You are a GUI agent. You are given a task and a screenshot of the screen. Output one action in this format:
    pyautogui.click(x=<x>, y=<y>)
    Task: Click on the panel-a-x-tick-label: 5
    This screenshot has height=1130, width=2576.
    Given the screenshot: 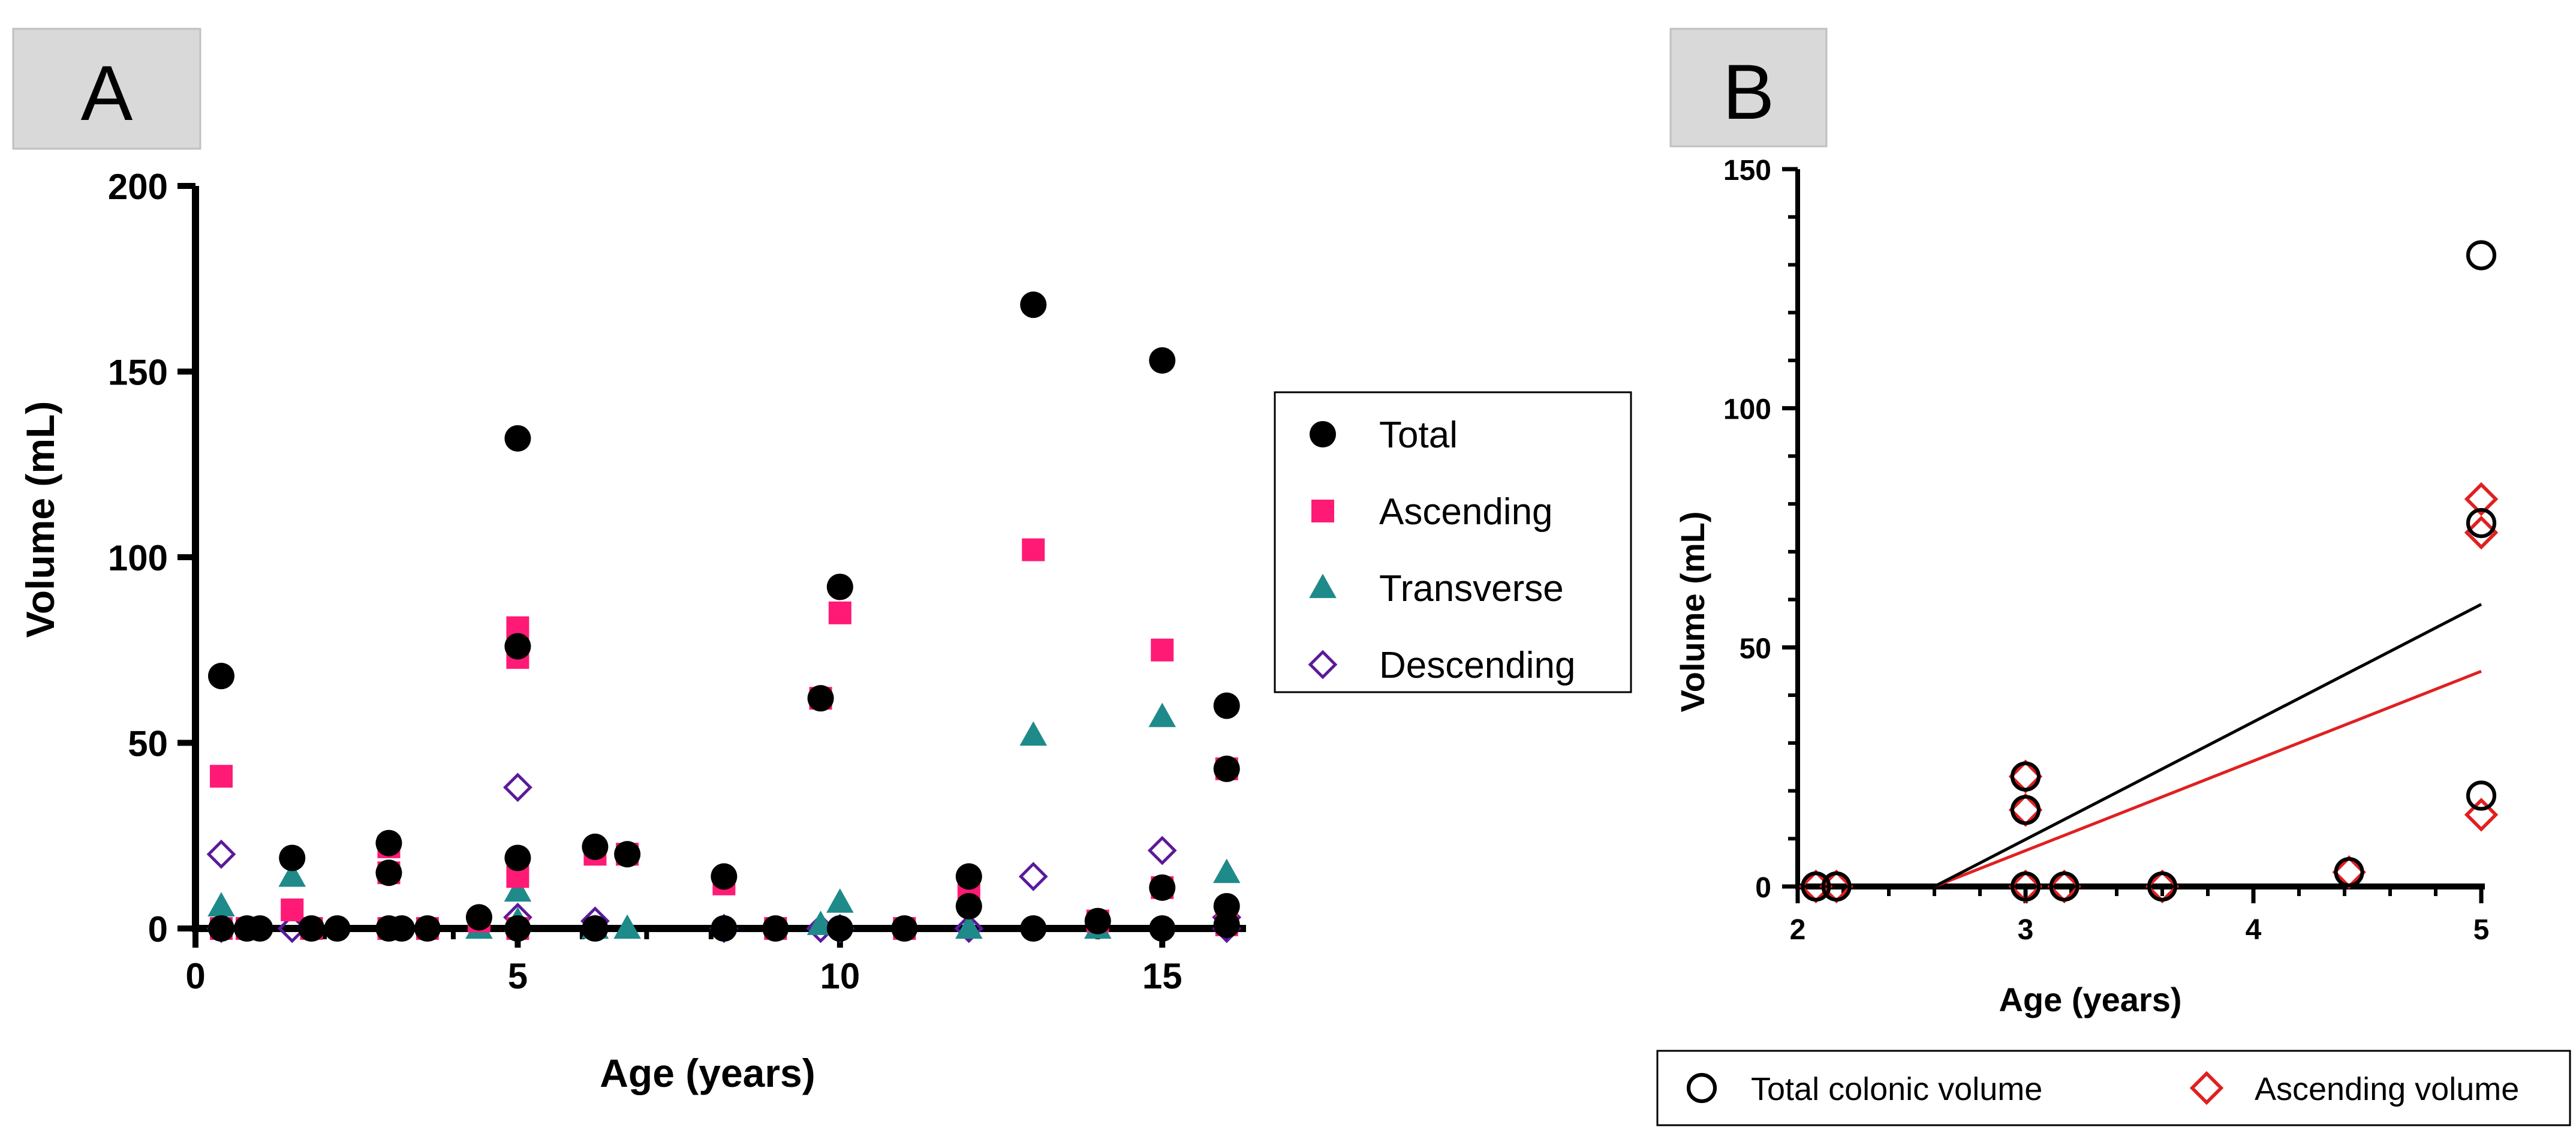 What is the action you would take?
    pyautogui.click(x=518, y=976)
    